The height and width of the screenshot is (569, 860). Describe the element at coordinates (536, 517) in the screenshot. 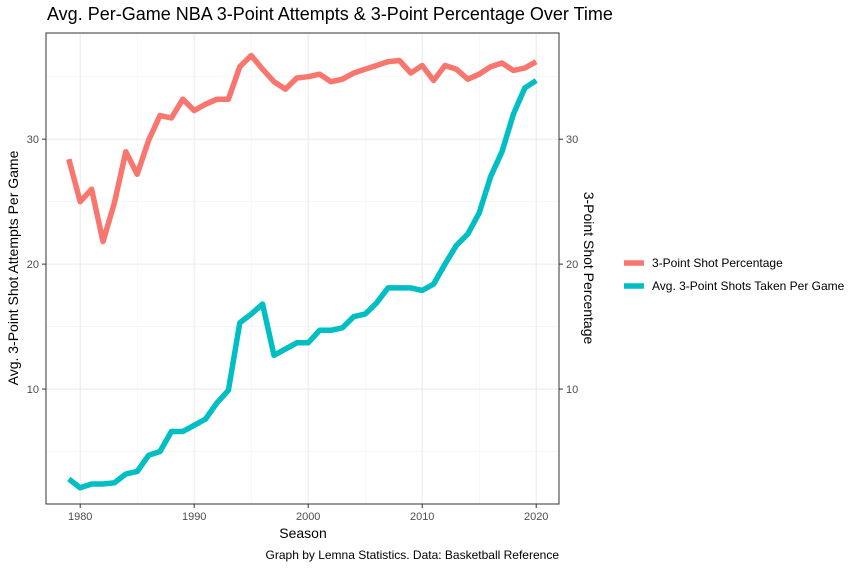

I see `x-tick-label: 2020` at that location.